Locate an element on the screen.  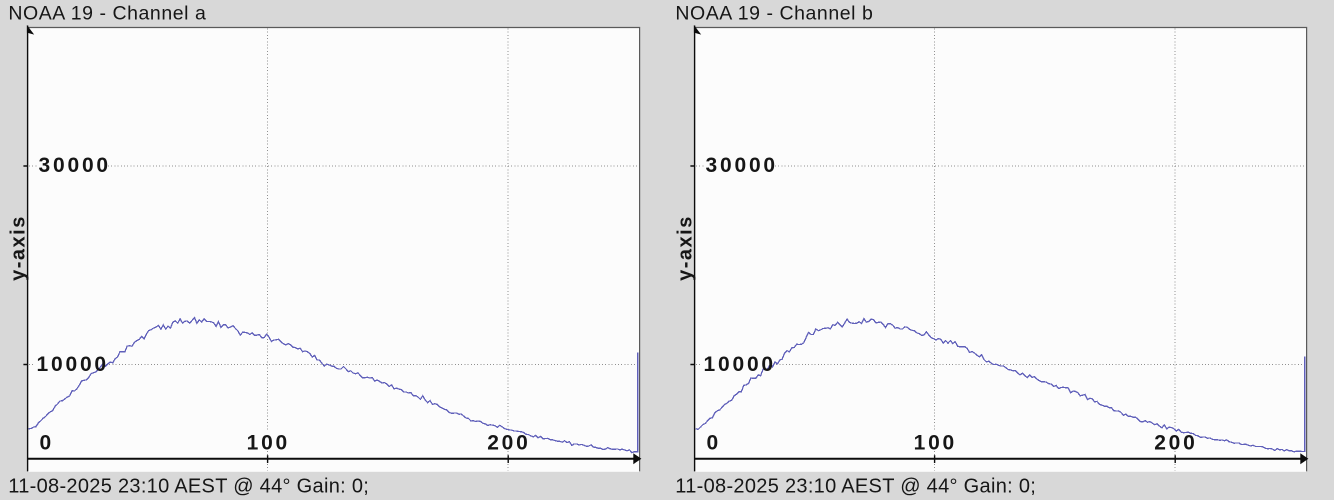
svg-text: NOAA 19 - Channel b is located at coordinates (774, 14).